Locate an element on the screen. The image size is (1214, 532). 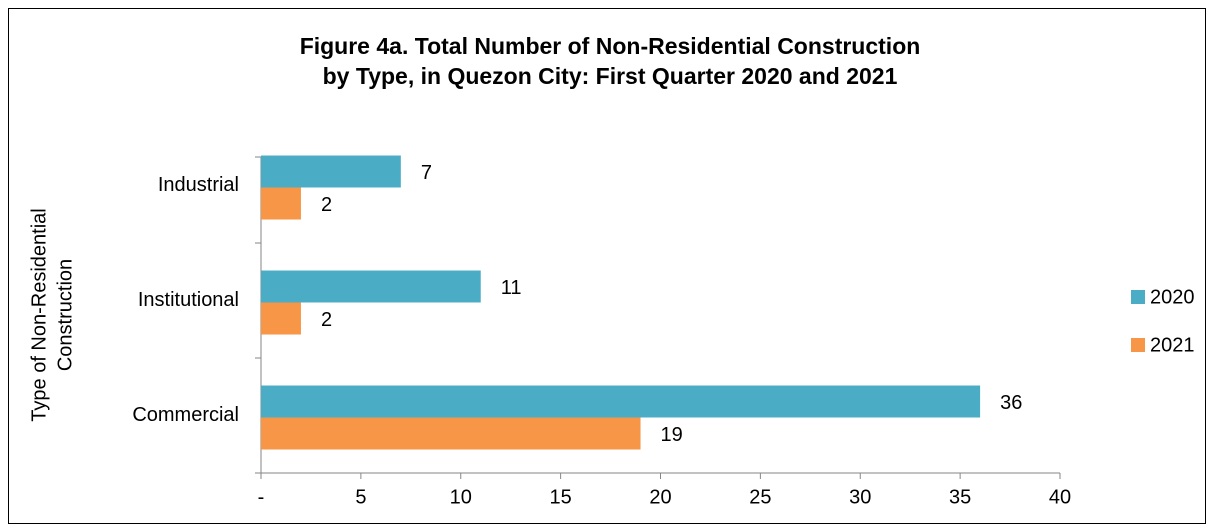
y-tick-label: Industrial is located at coordinates (198, 185).